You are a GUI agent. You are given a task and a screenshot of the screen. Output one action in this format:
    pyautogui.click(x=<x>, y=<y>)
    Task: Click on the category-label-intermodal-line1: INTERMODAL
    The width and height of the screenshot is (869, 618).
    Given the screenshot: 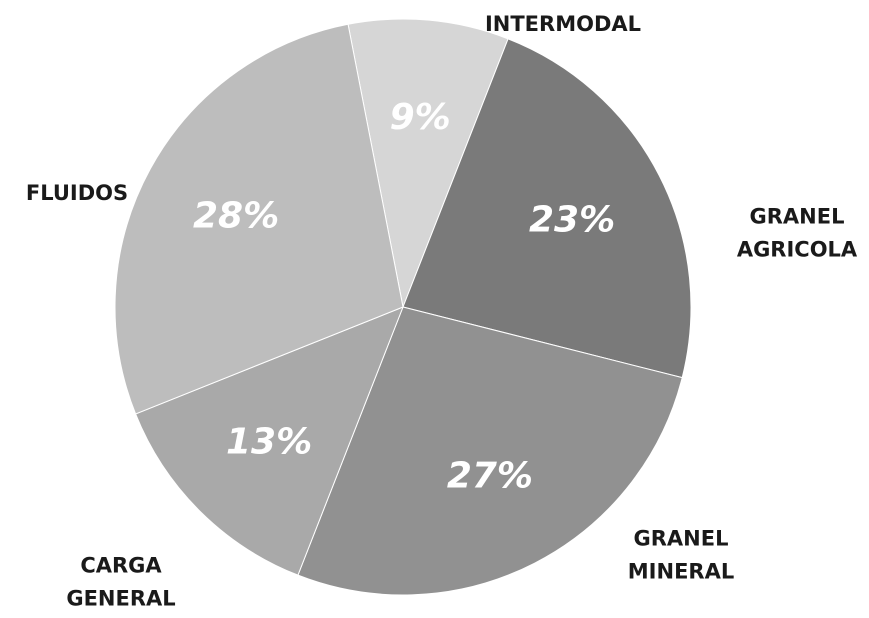 What is the action you would take?
    pyautogui.click(x=563, y=24)
    